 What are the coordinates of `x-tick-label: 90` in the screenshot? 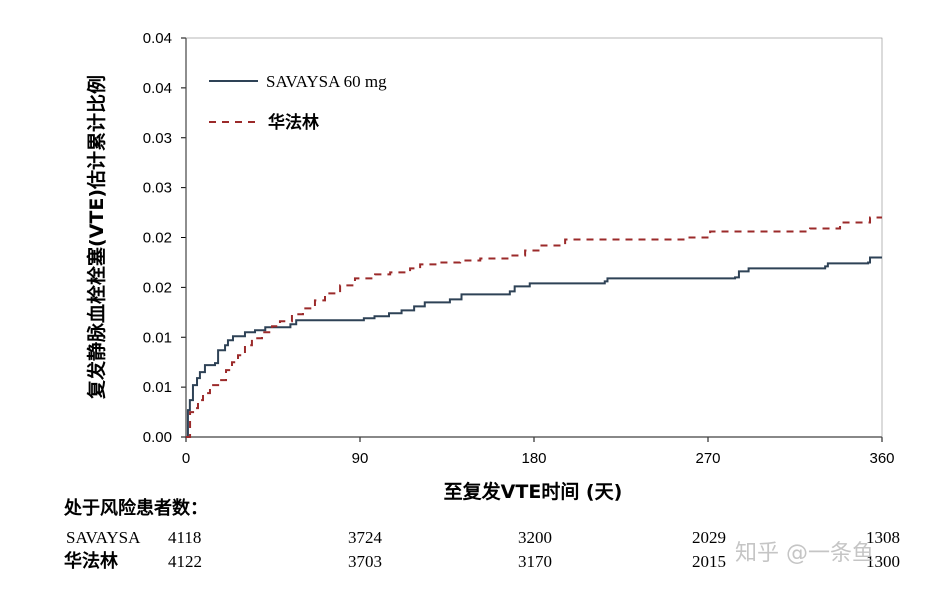 It's located at (360, 458).